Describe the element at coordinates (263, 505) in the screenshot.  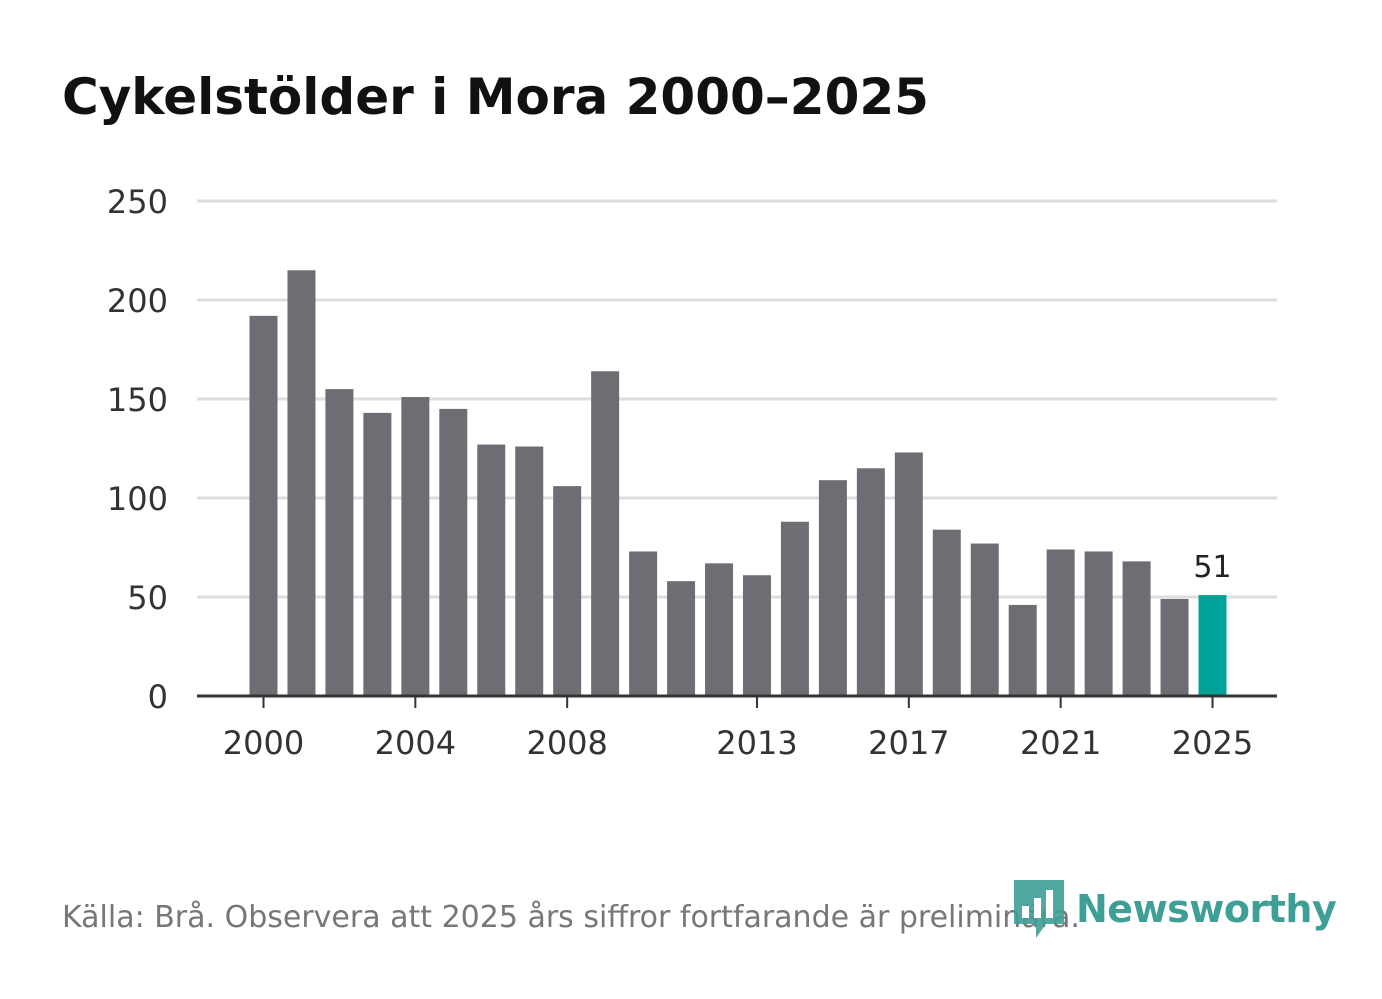
I see `bar-2000` at that location.